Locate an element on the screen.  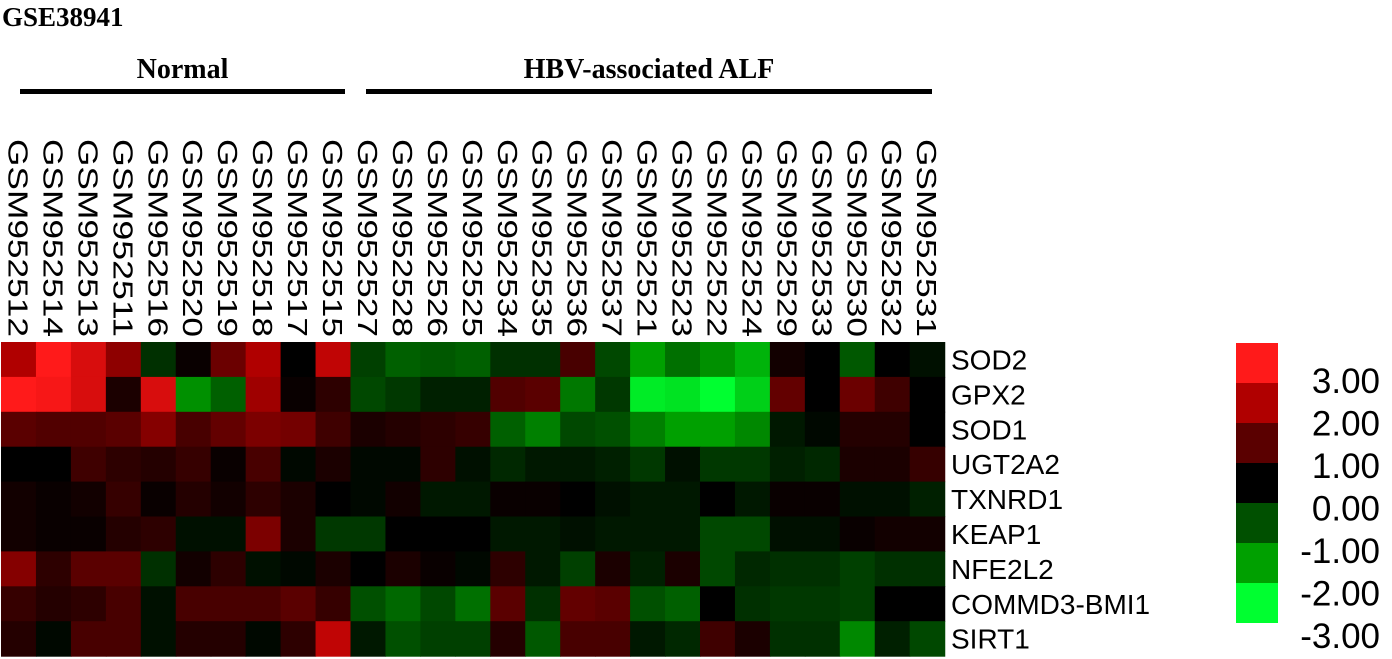
legend-tick-label: 1.00 is located at coordinates (1346, 466).